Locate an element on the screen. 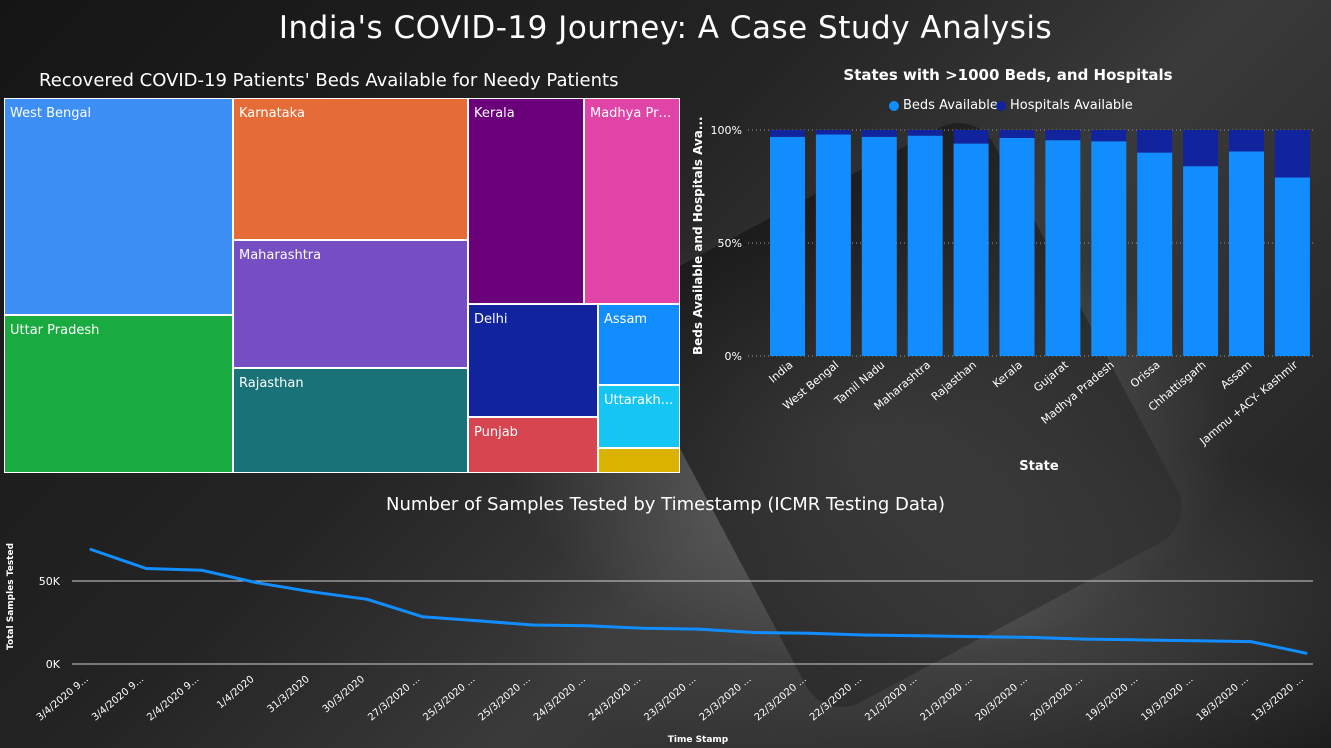 The height and width of the screenshot is (748, 1331). treemap-tile-delhi: Delhi is located at coordinates (533, 360).